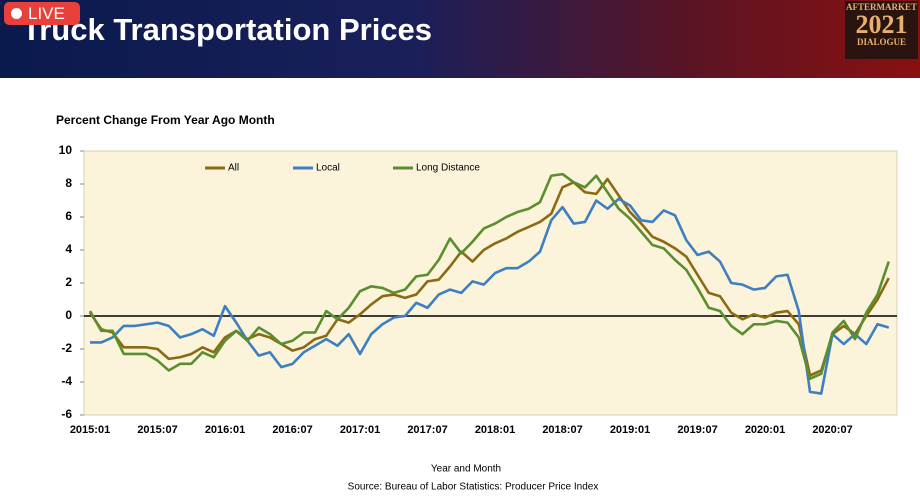 The image size is (920, 497). I want to click on legend-label: Long Distance, so click(448, 168).